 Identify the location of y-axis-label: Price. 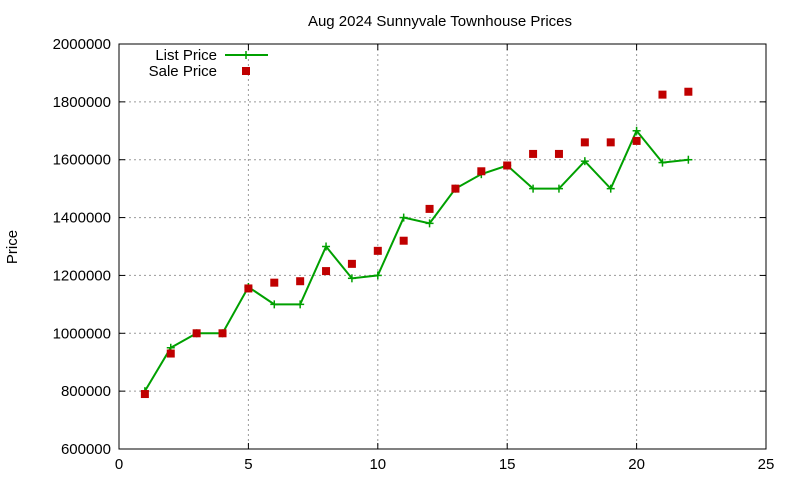
(12, 247).